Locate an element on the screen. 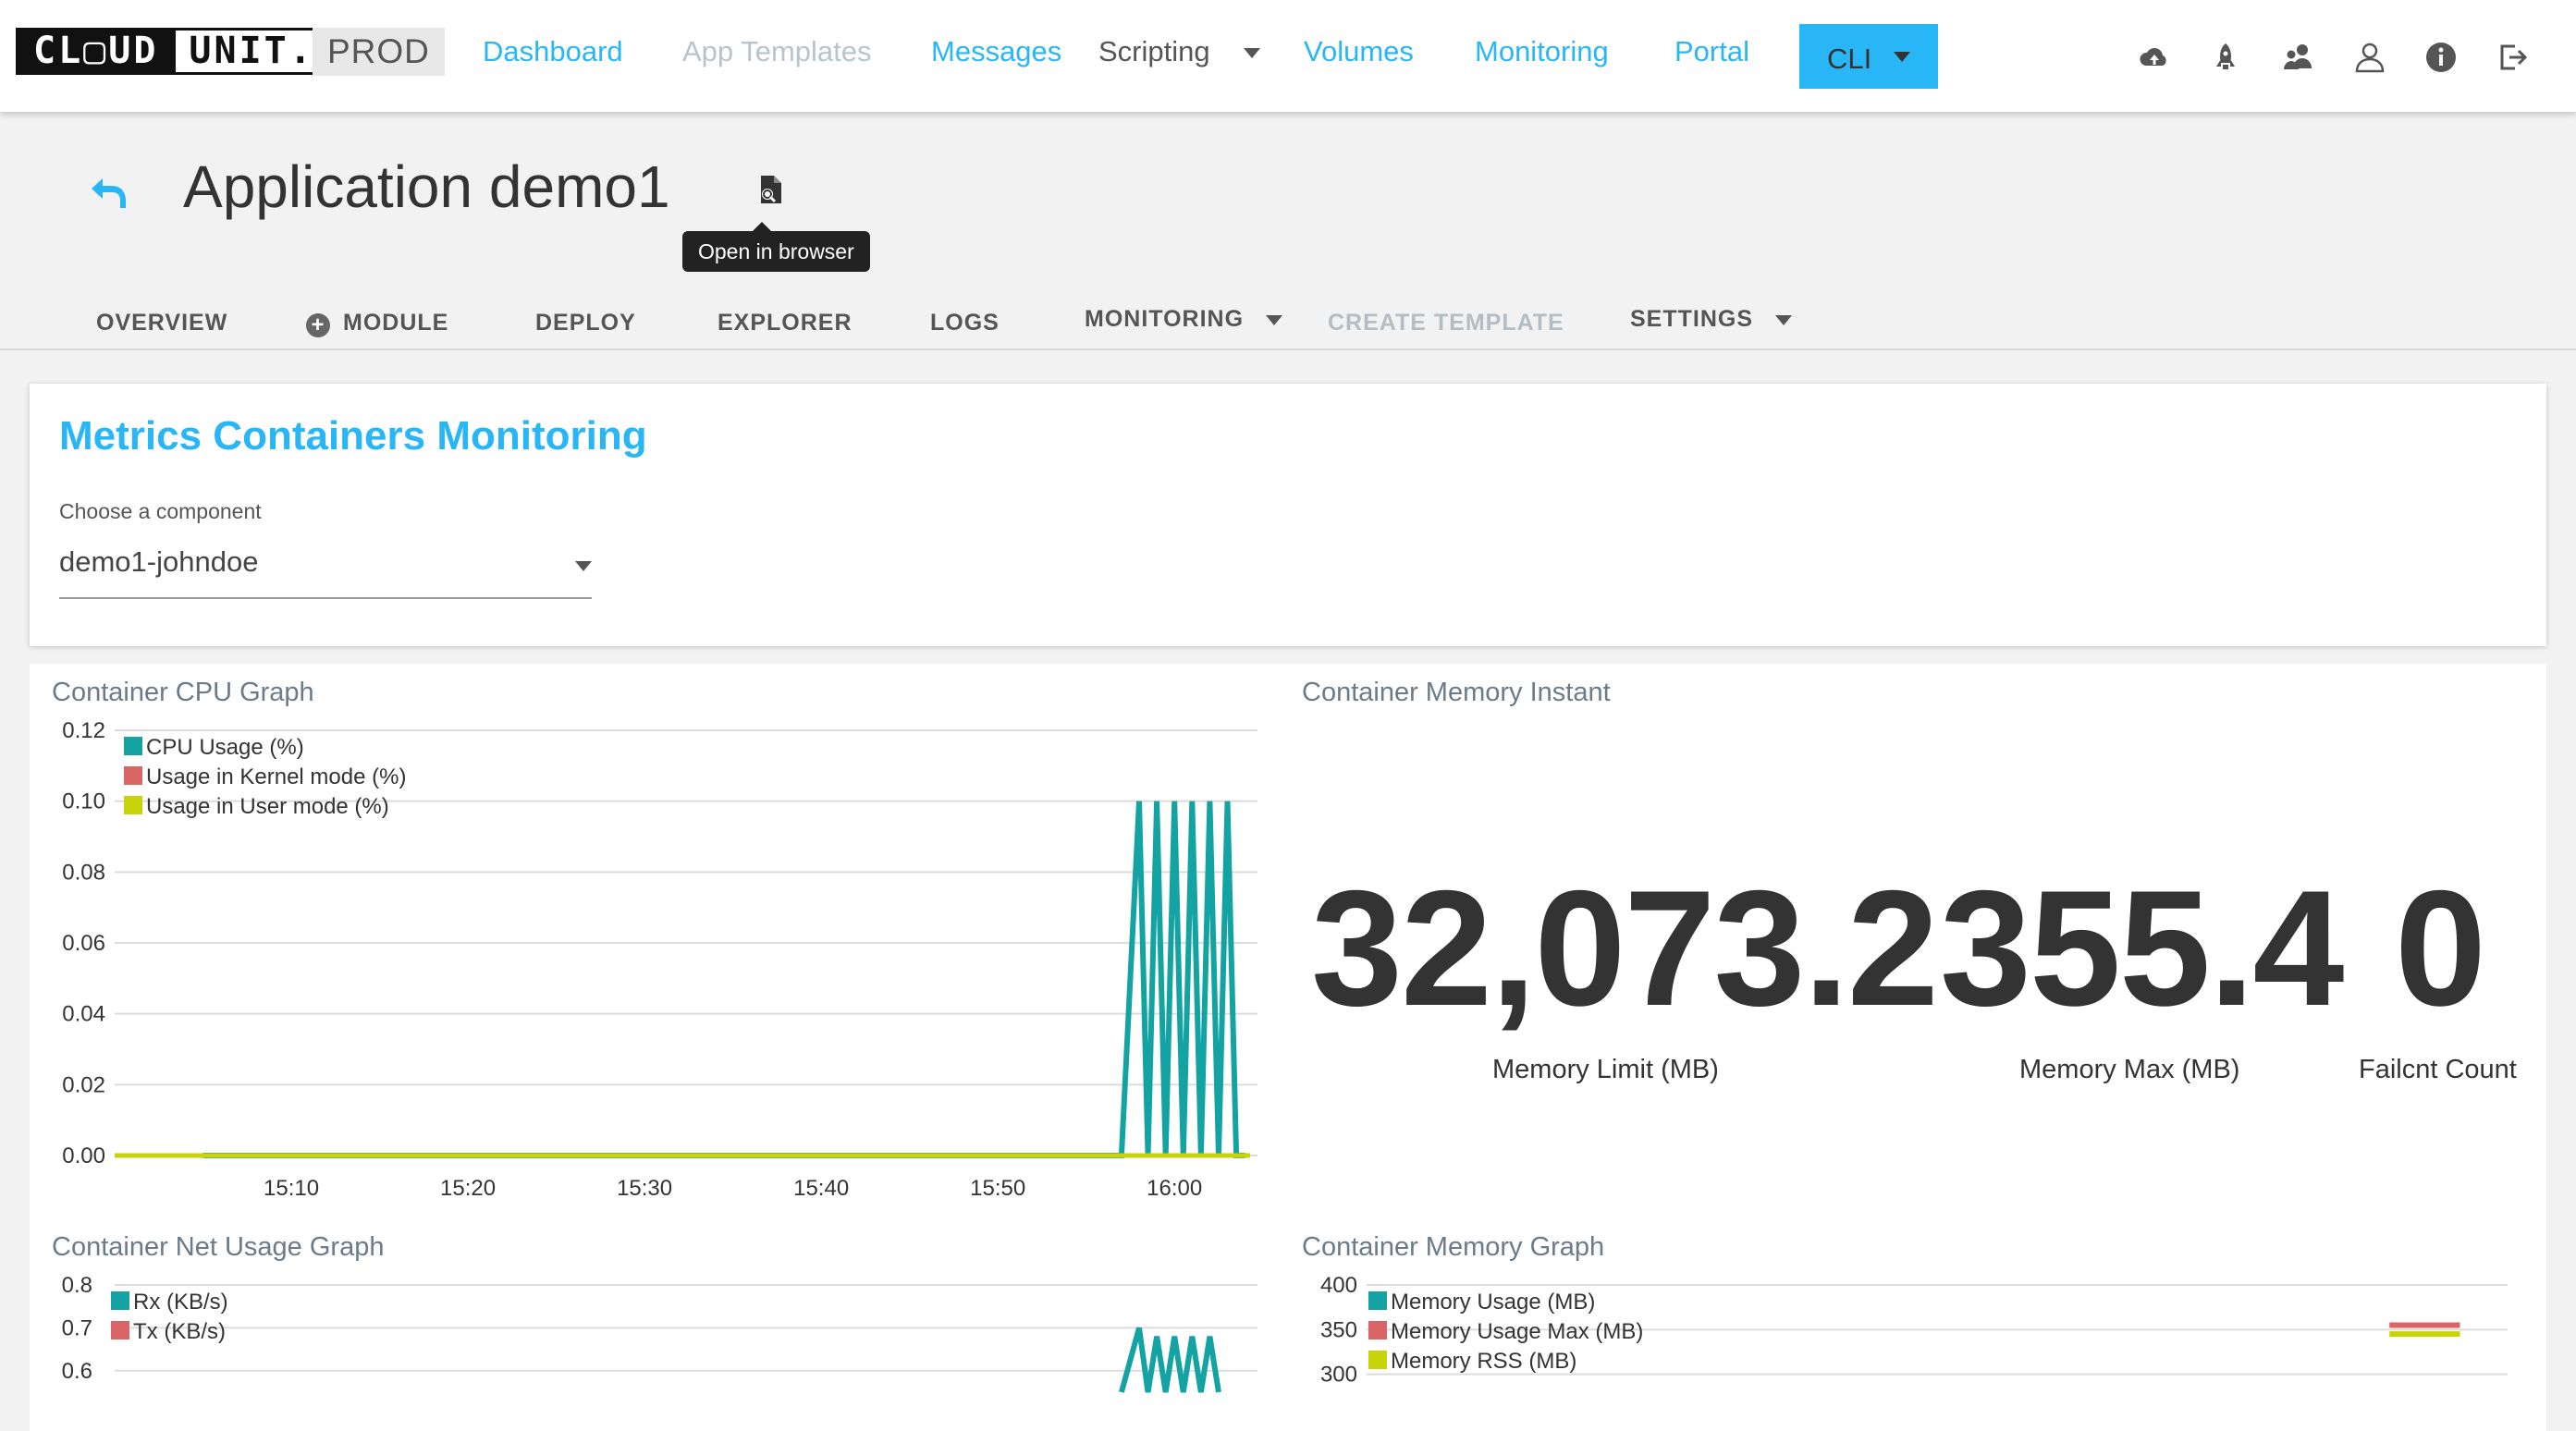  tab-module-label: MODULE is located at coordinates (396, 323).